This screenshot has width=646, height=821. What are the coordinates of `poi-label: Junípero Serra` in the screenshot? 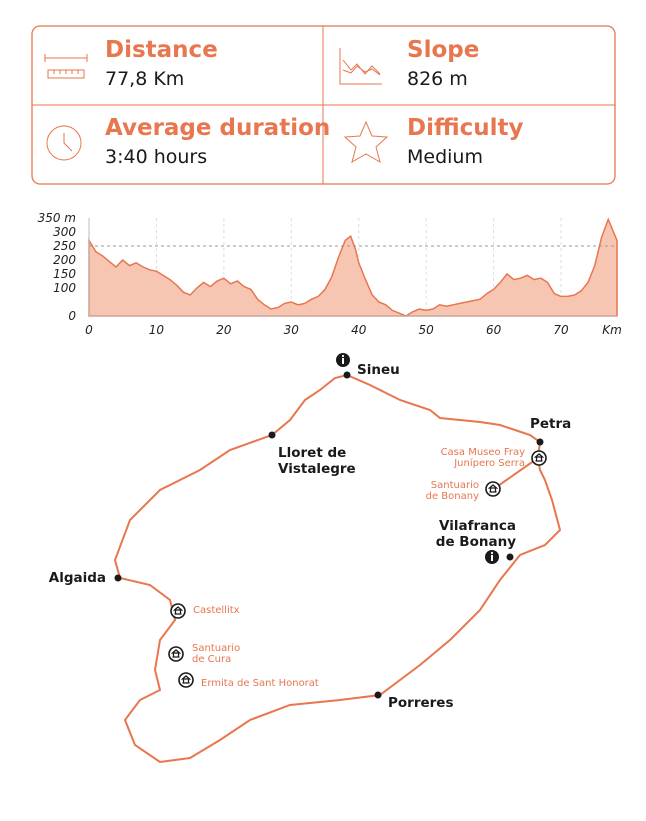 It's located at (489, 463).